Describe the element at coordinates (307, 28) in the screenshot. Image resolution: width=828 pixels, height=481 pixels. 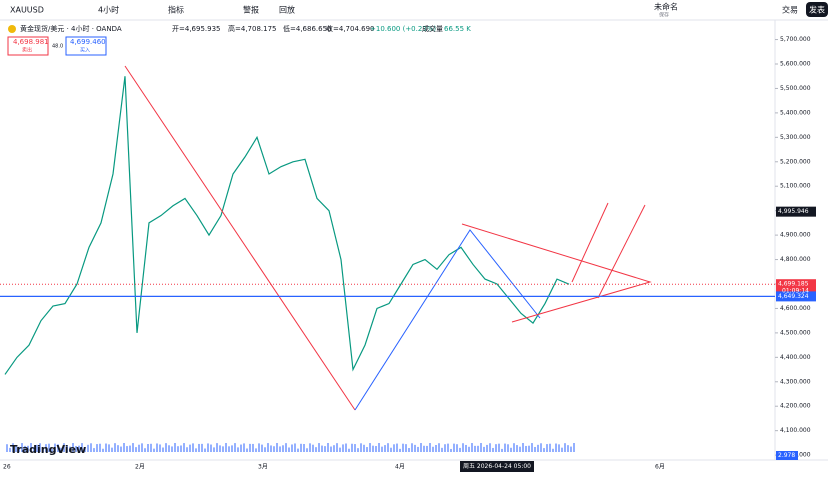
I see `legend-low: 低=4,686.650` at that location.